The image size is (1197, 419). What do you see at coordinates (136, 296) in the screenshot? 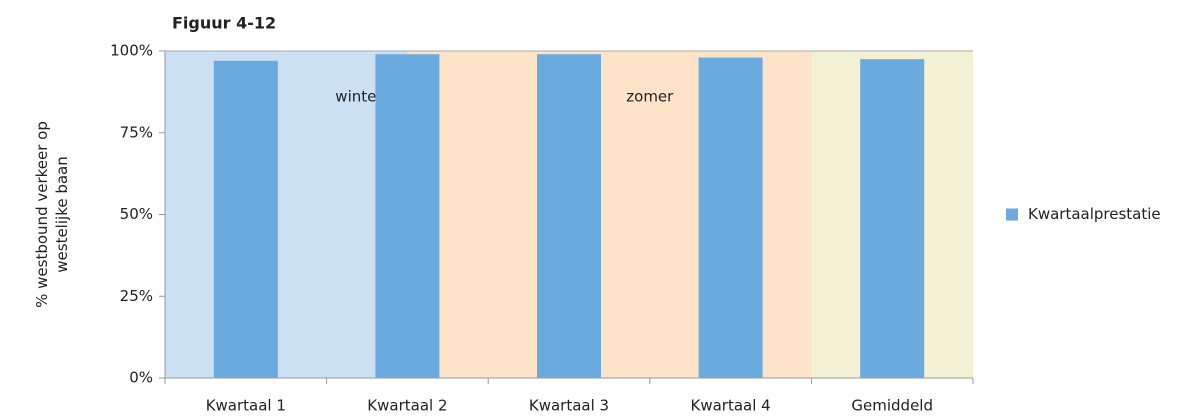
I see `y-tick-label: 25%` at bounding box center [136, 296].